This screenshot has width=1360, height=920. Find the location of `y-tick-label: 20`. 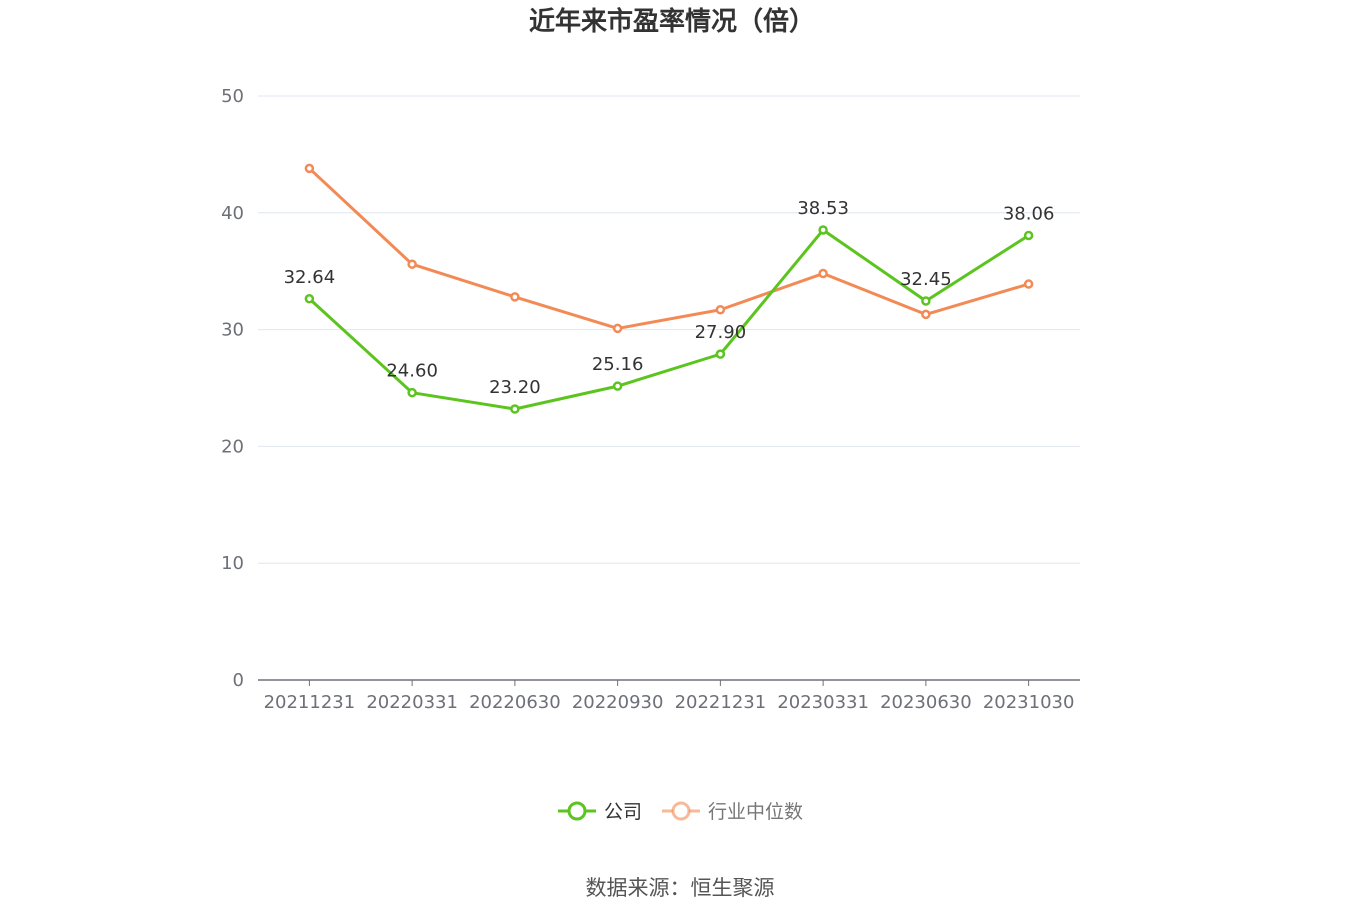

y-tick-label: 20 is located at coordinates (232, 446).